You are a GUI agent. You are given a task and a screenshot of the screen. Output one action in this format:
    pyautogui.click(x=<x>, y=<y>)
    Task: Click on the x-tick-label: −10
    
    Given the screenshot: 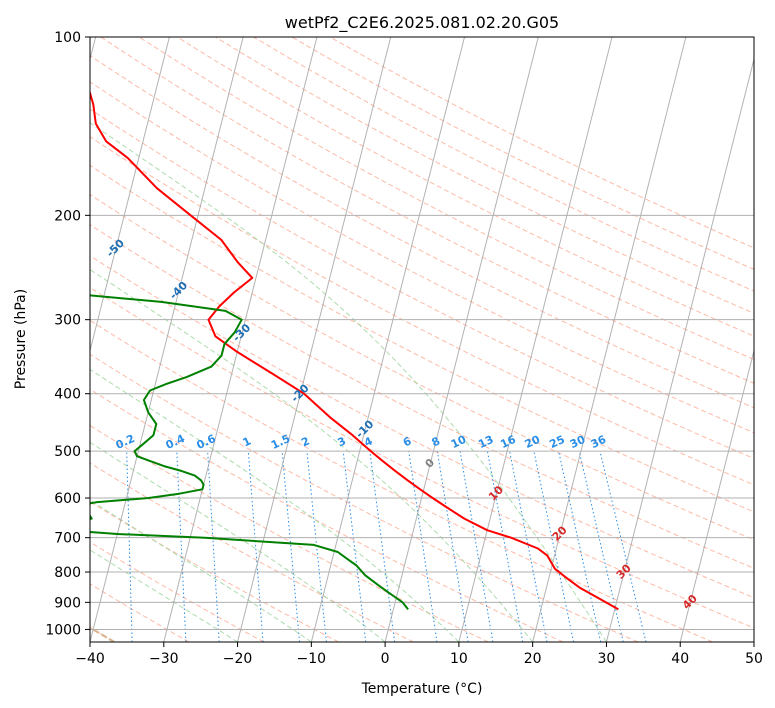 What is the action you would take?
    pyautogui.click(x=312, y=659)
    